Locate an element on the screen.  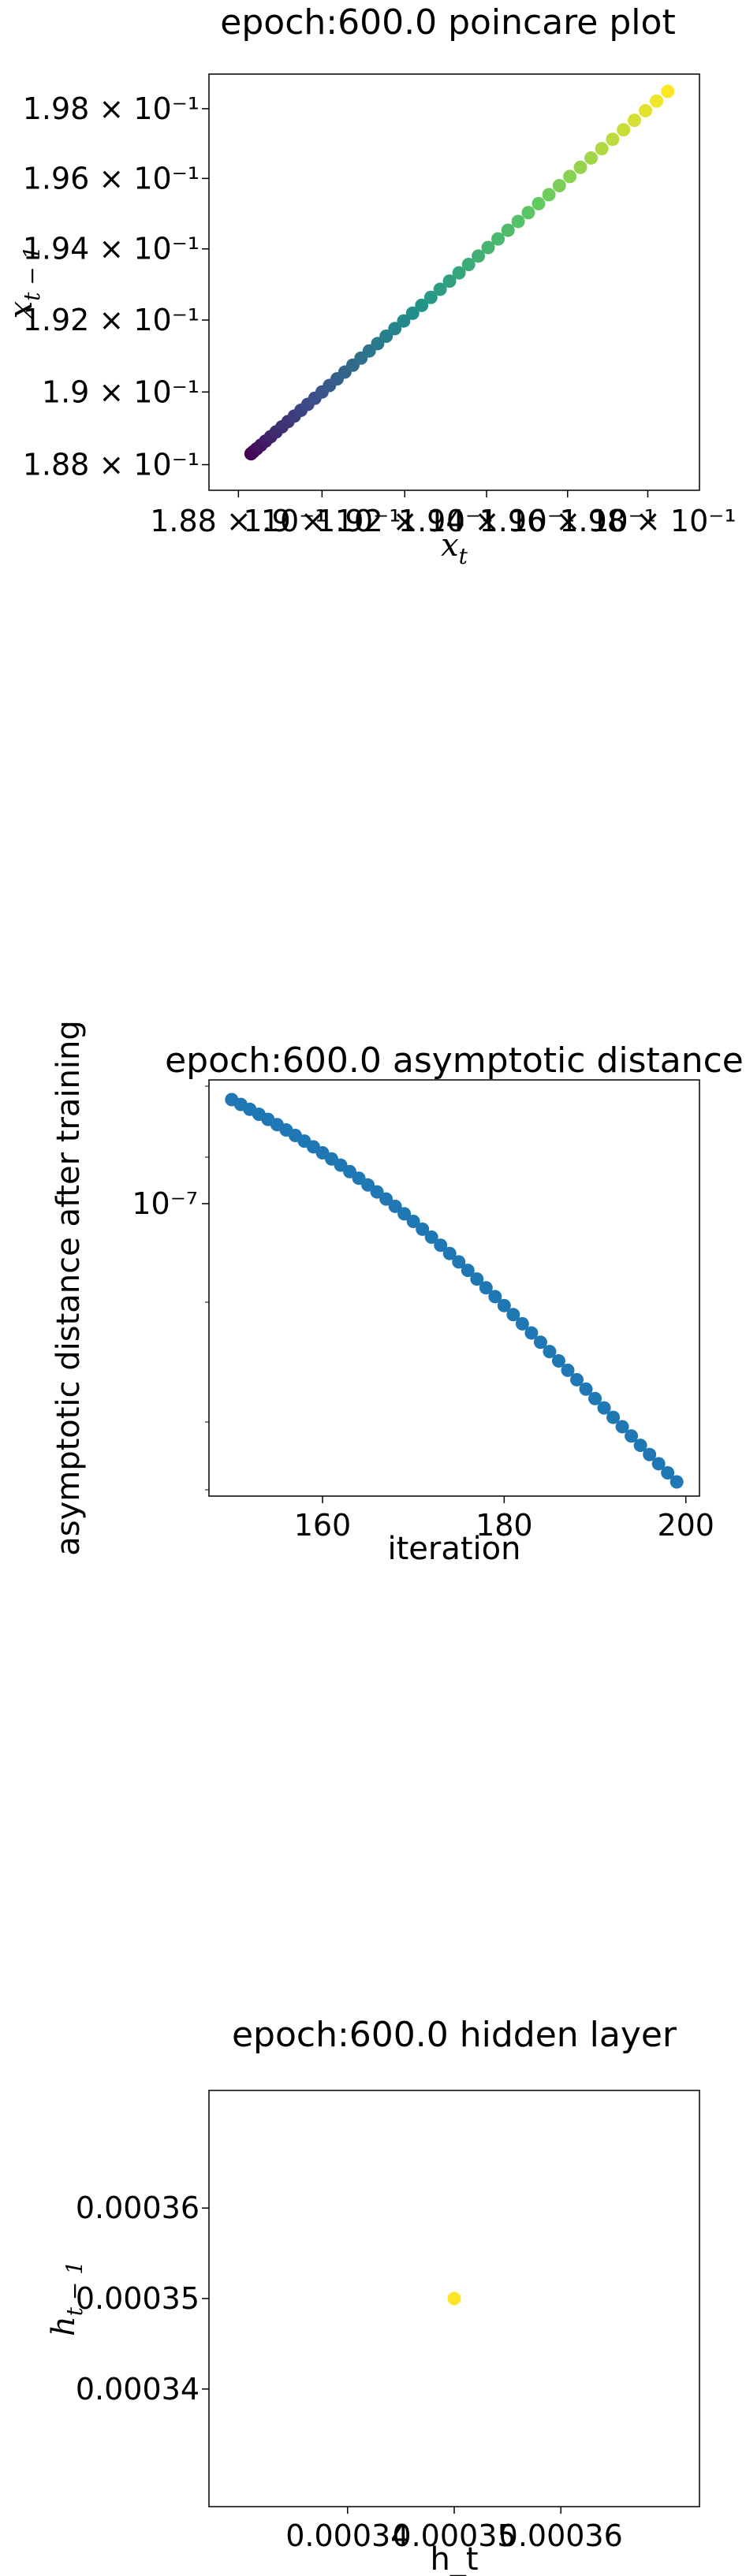
hidden-layer-x-tick-label: 0.00034 is located at coordinates (347, 2535).